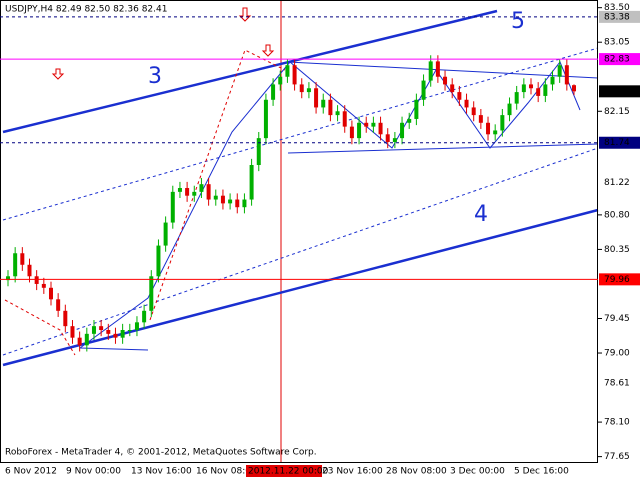 The height and width of the screenshot is (480, 640). Describe the element at coordinates (617, 215) in the screenshot. I see `y-tick-label: 80.80` at that location.